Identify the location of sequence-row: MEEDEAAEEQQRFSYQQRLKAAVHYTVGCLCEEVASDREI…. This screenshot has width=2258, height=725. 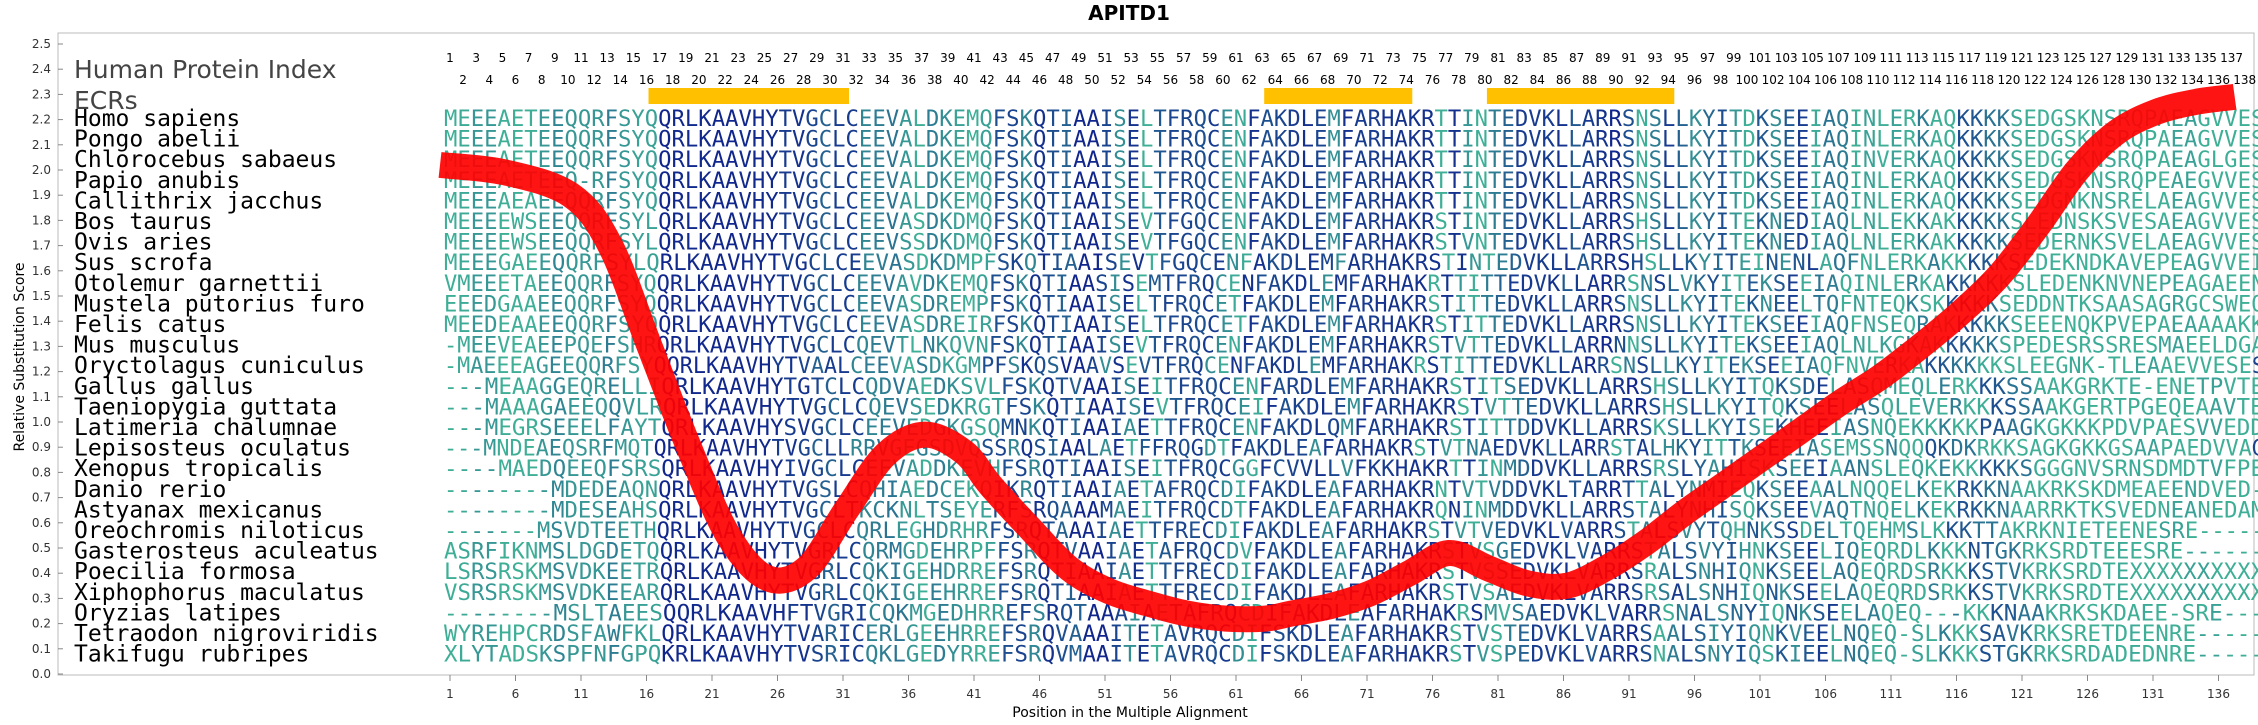
(1351, 325).